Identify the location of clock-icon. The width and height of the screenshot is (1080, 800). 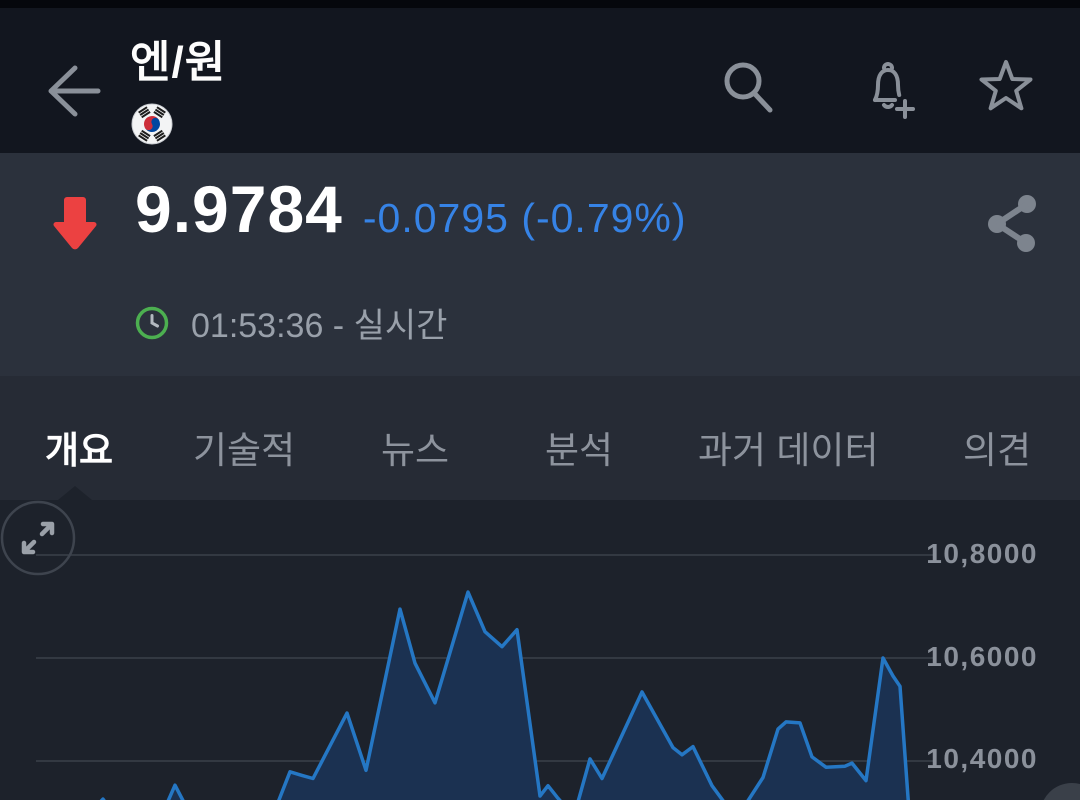
(152, 322).